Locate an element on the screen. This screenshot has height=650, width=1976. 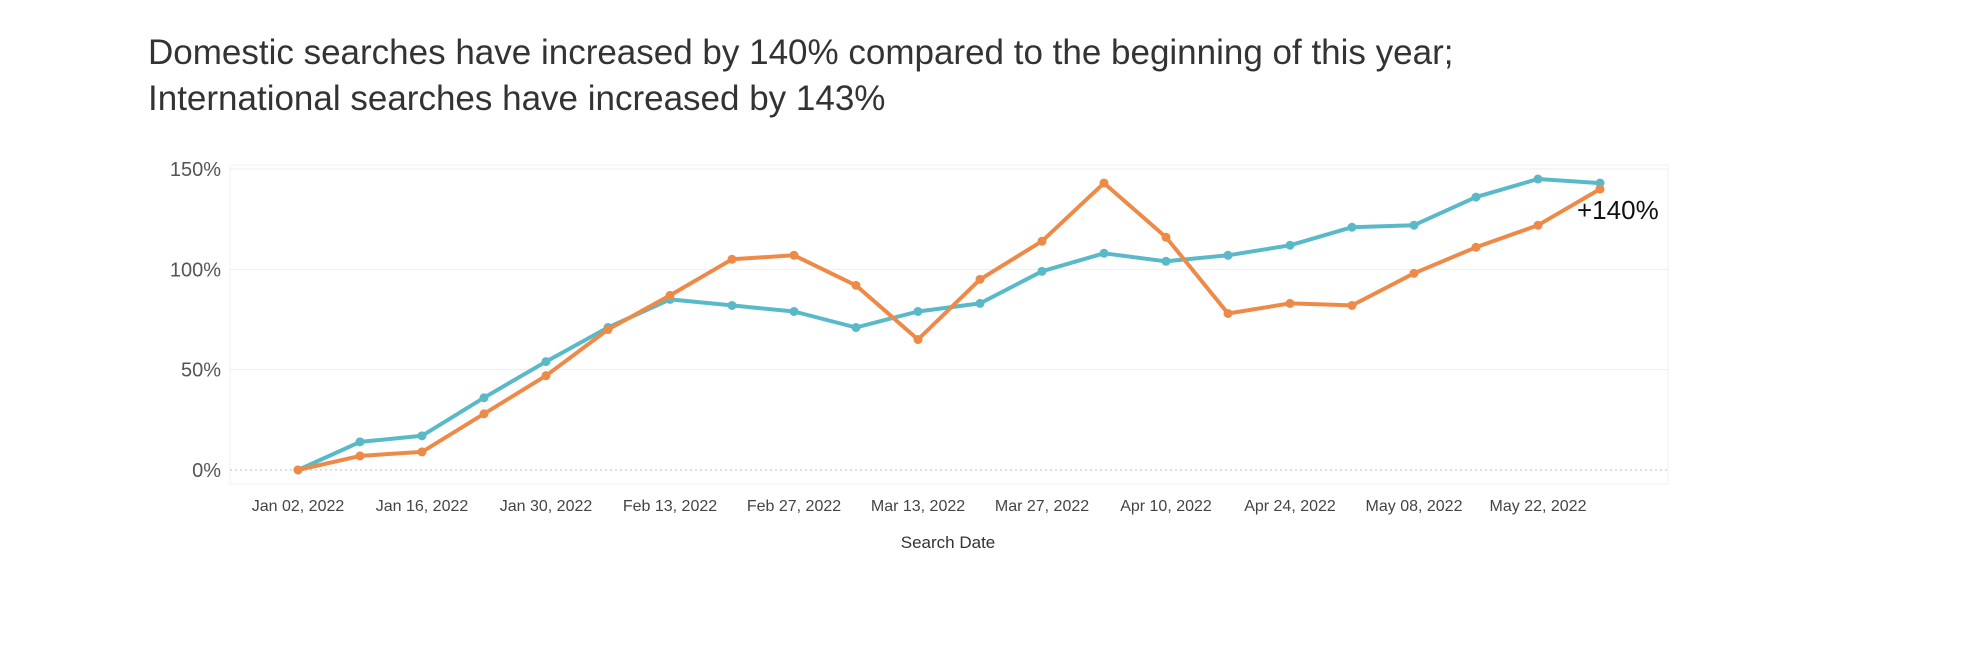
x-tick-label: May 22, 2022 is located at coordinates (1538, 506).